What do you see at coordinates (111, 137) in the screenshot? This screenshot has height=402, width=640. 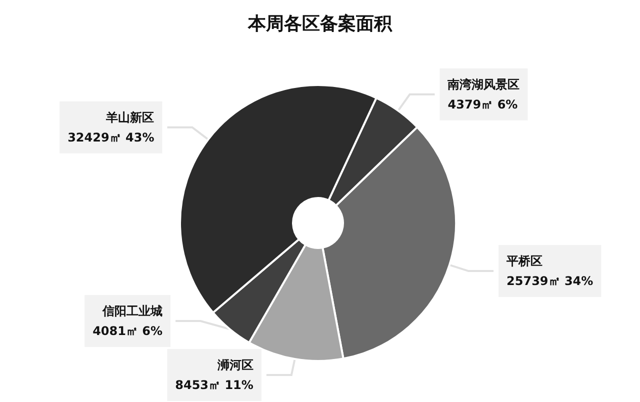 I see `data-label: 32429㎡ 43%` at bounding box center [111, 137].